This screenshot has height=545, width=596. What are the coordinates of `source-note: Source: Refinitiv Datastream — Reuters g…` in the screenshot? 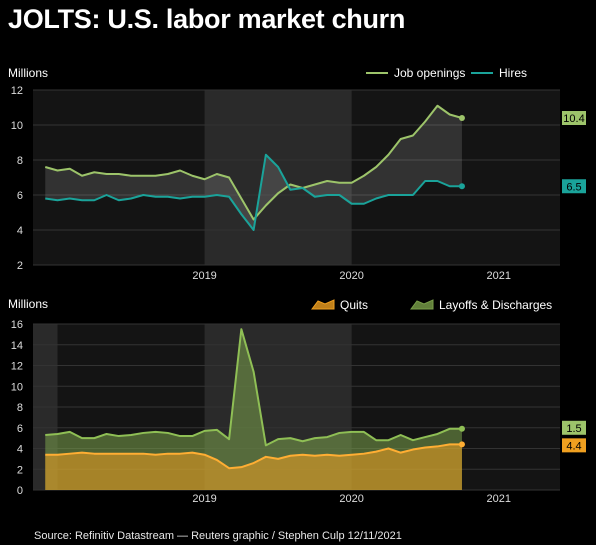 It's located at (218, 536).